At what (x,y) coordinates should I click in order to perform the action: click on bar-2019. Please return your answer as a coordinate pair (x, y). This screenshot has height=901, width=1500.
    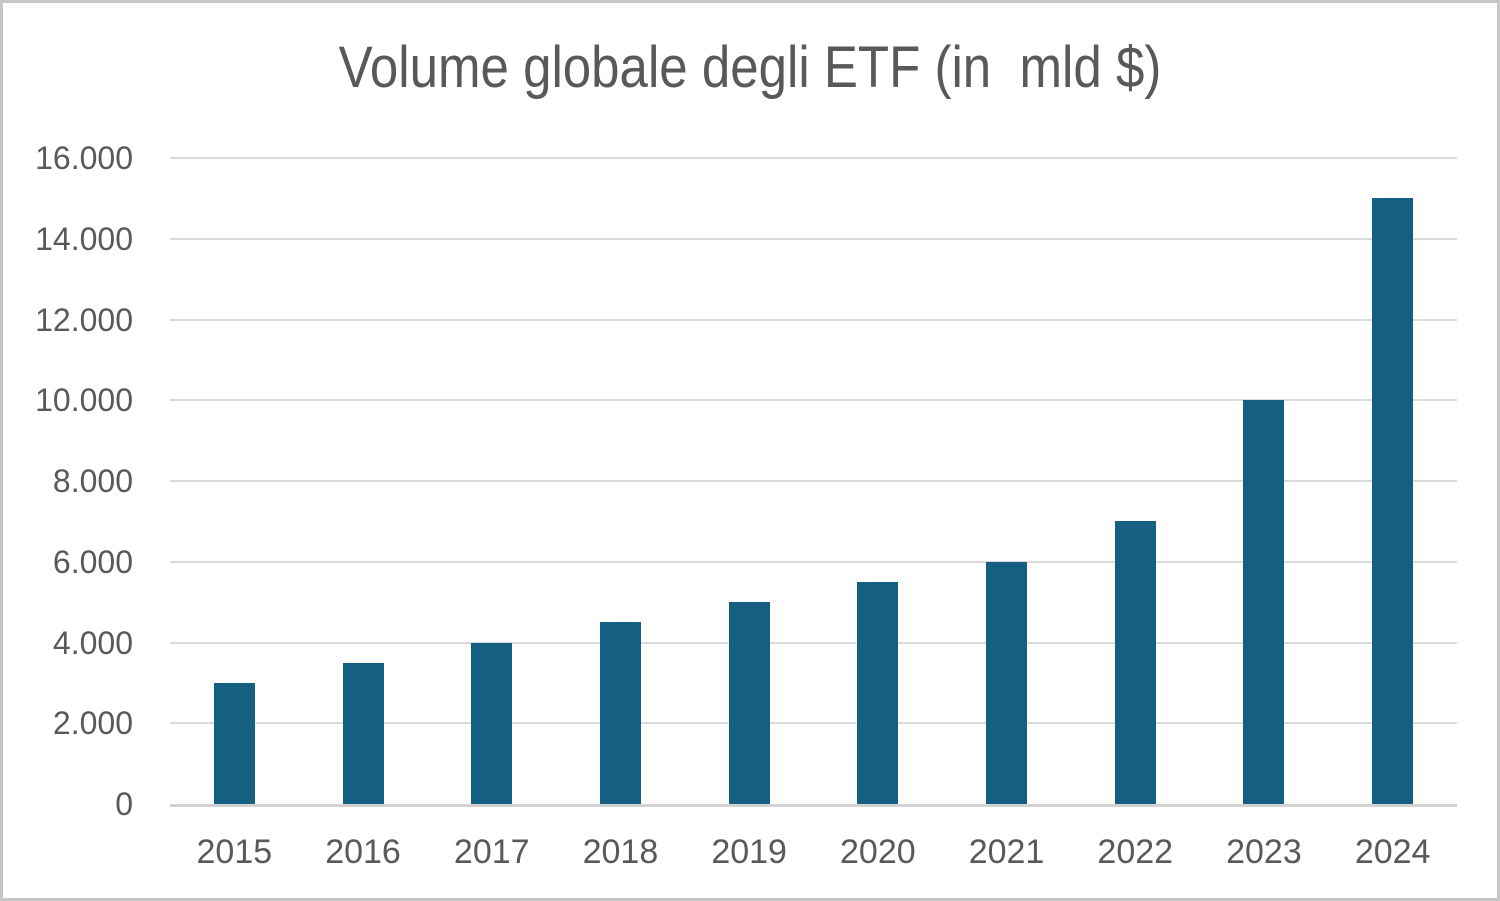
    Looking at the image, I should click on (749, 703).